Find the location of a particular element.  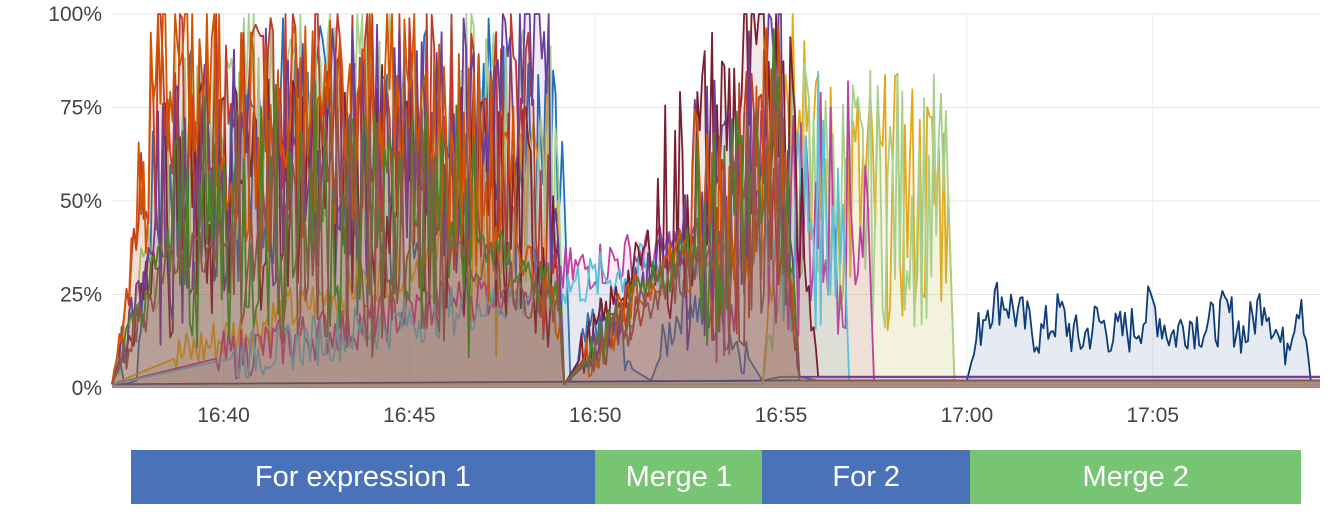

x-tick-label: 16:40 is located at coordinates (223, 415).